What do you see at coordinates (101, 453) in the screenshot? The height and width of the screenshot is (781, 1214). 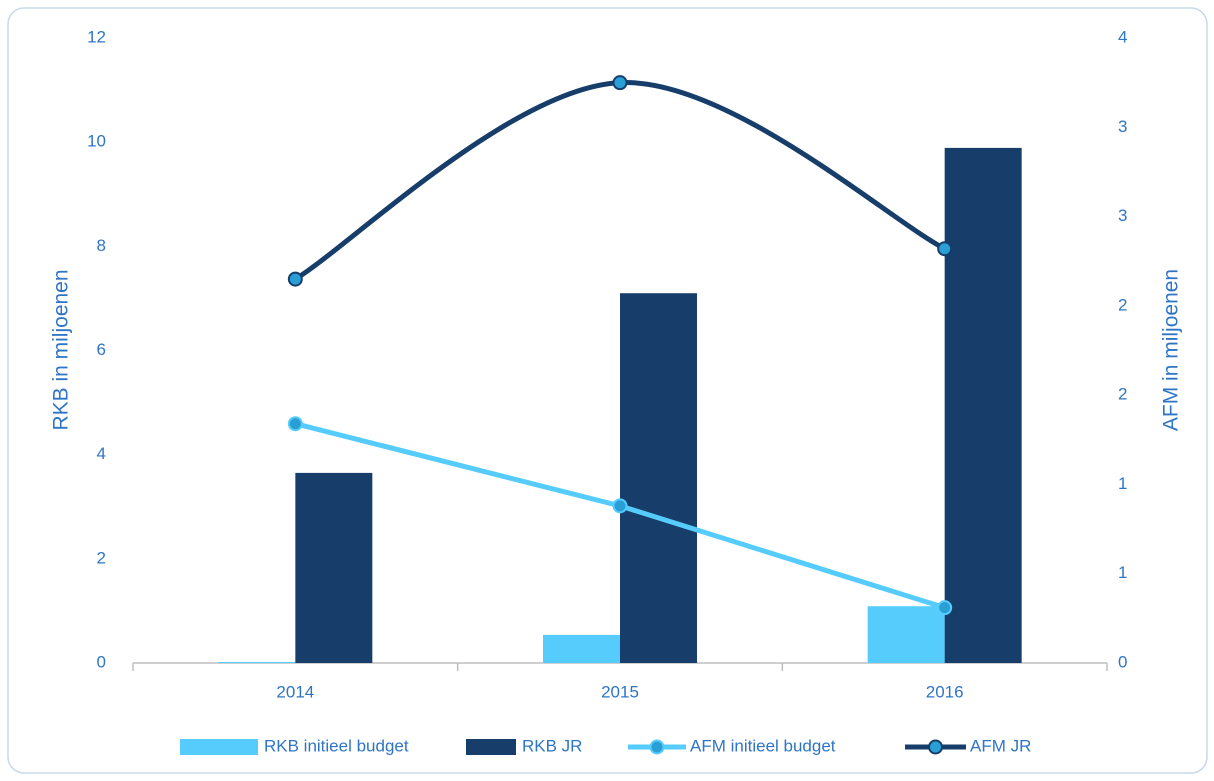 I see `y-tick-label: 4` at bounding box center [101, 453].